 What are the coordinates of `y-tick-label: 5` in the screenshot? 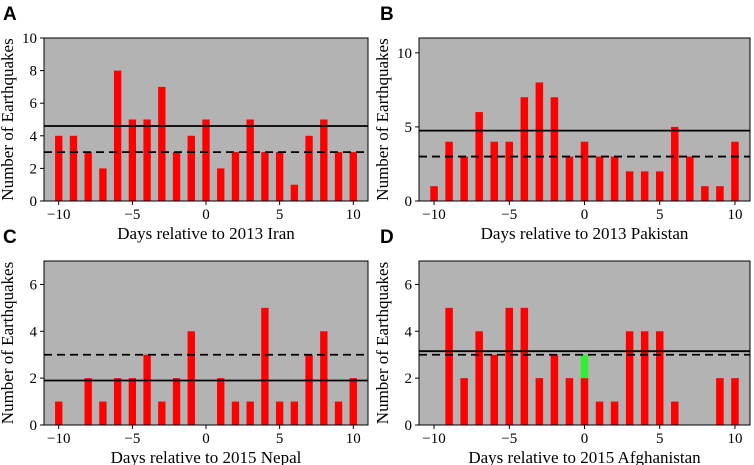 It's located at (409, 128).